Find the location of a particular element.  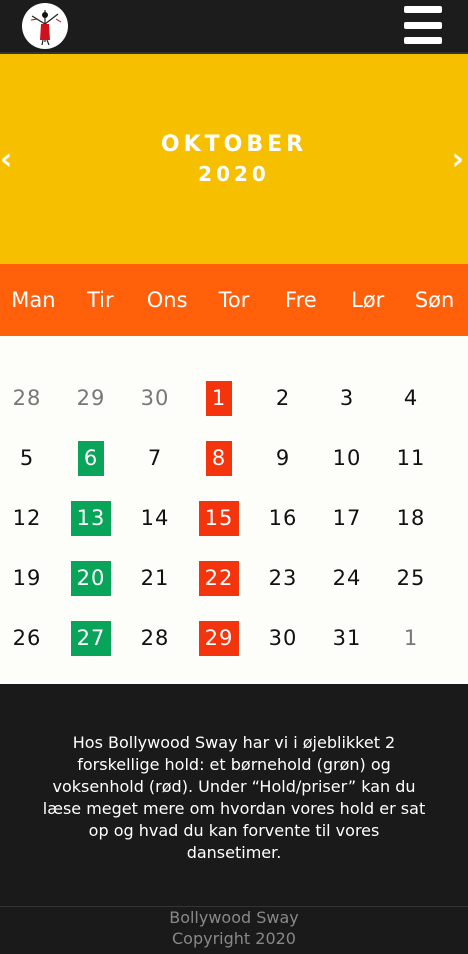

calendar-day: 21 is located at coordinates (155, 578).